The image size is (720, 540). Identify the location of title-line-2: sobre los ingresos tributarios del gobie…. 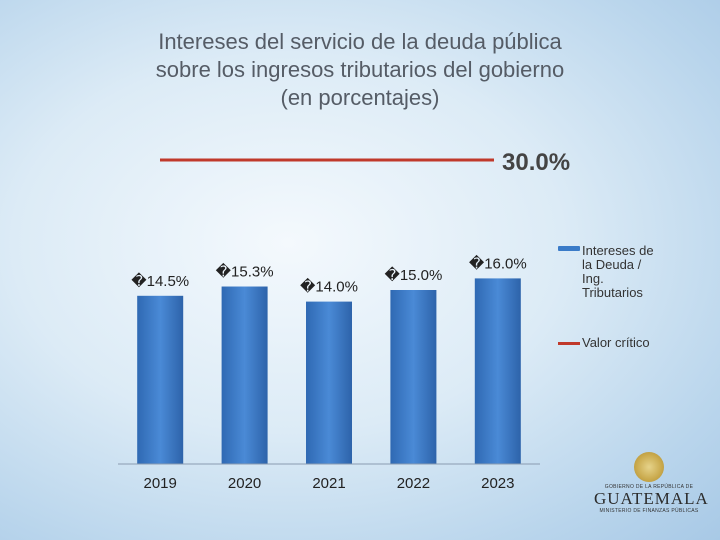
(360, 69).